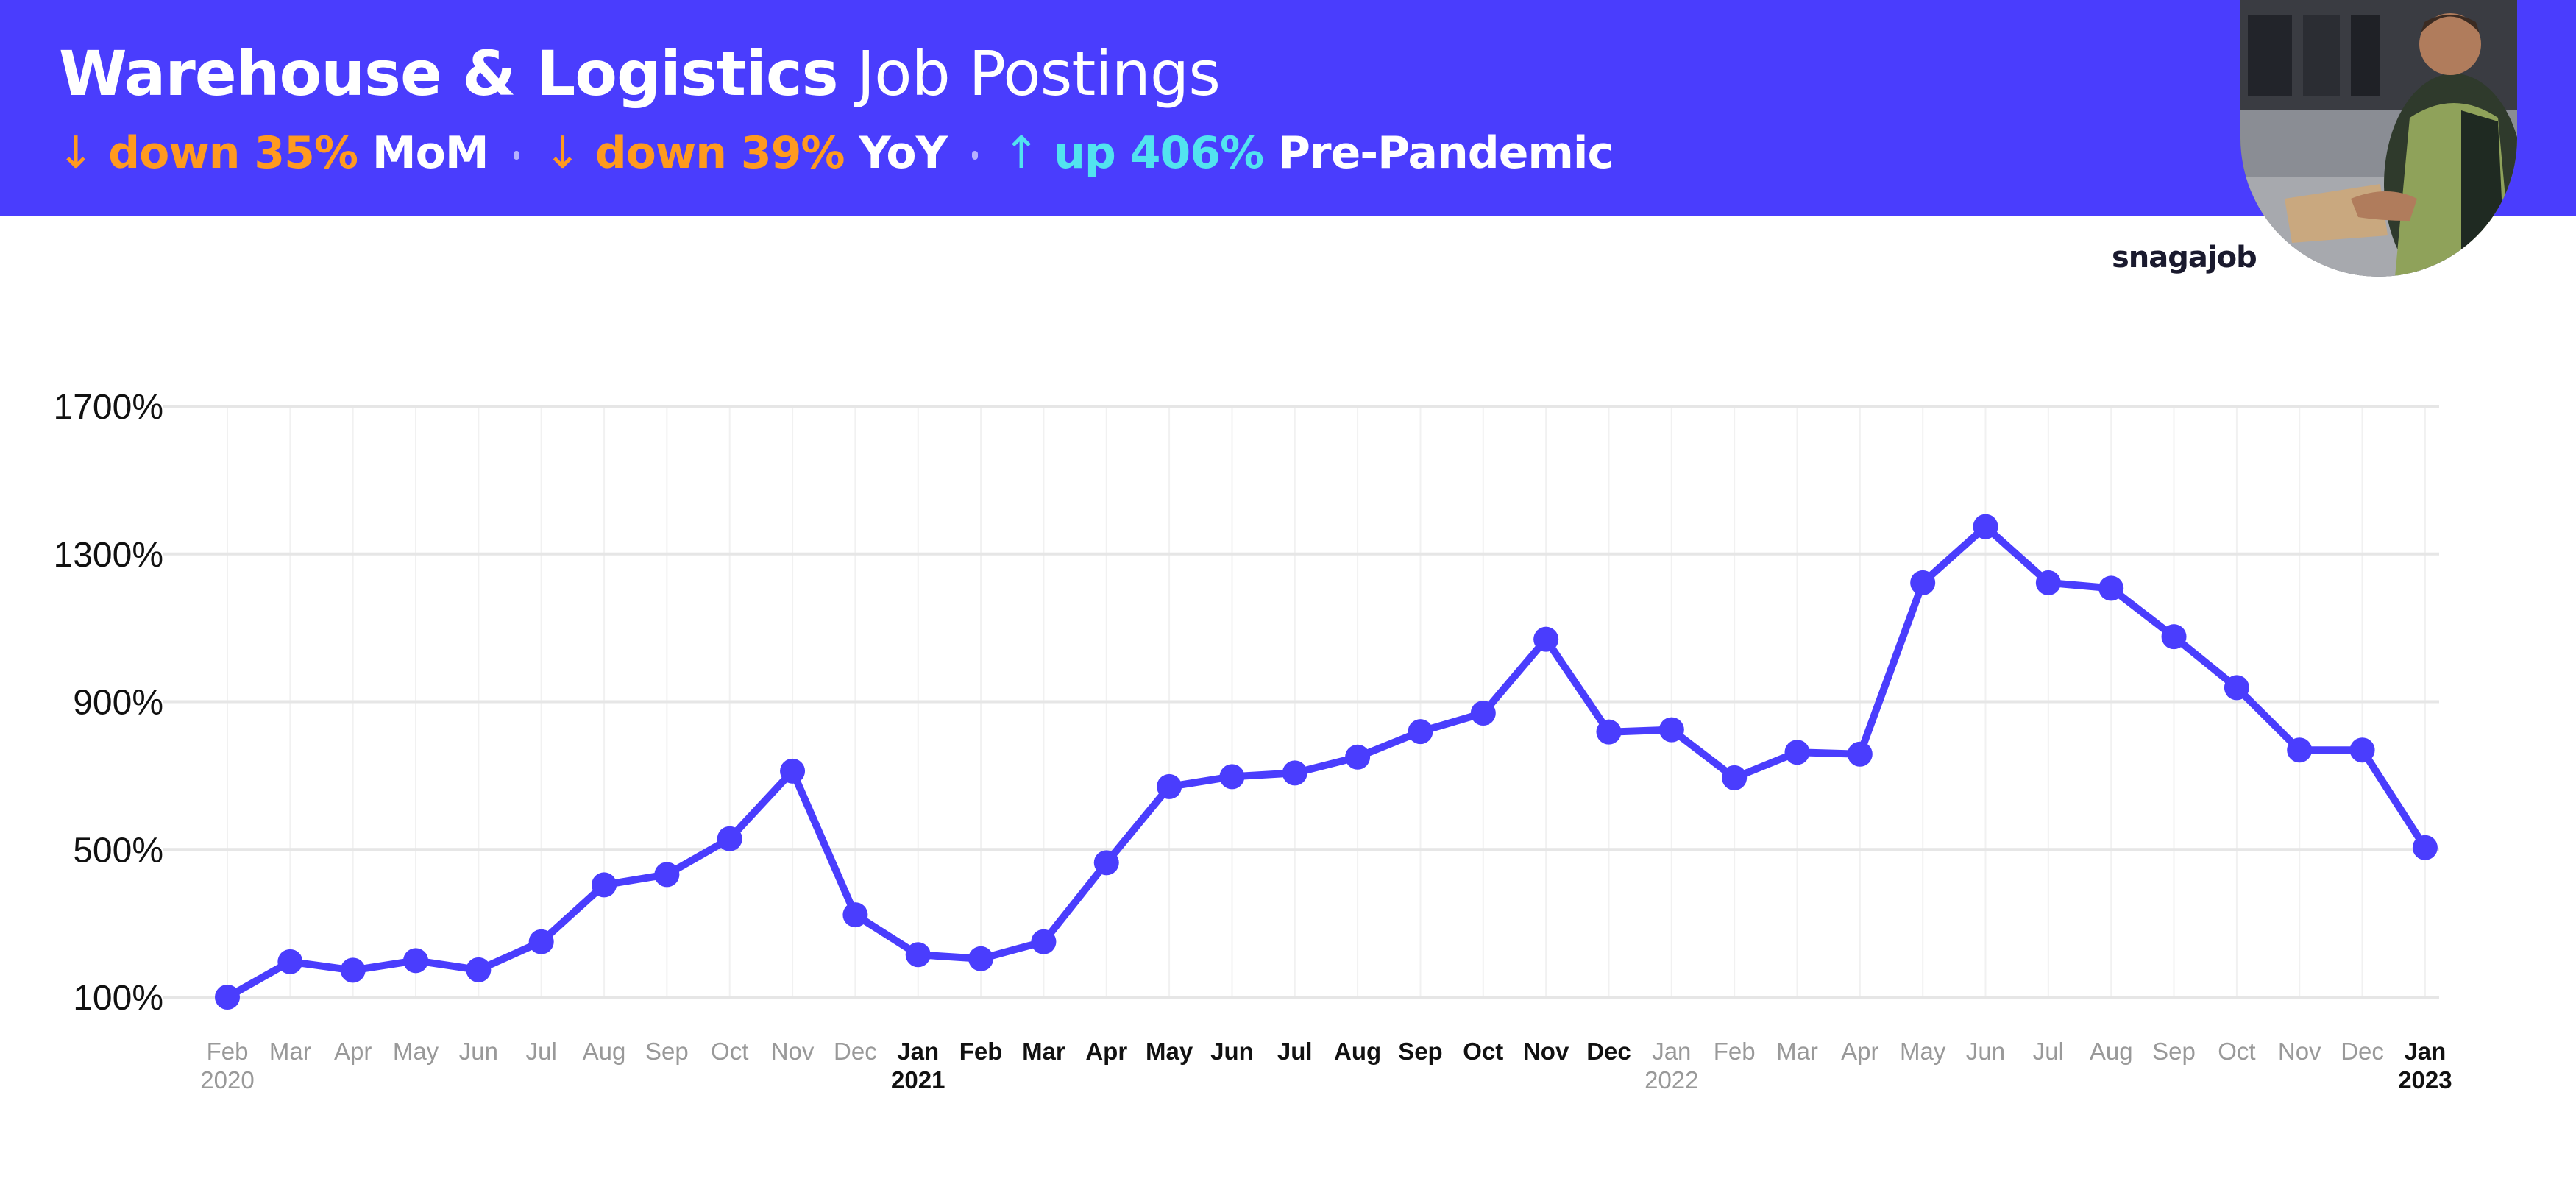  I want to click on up-arrow-icon: ↑, so click(1021, 153).